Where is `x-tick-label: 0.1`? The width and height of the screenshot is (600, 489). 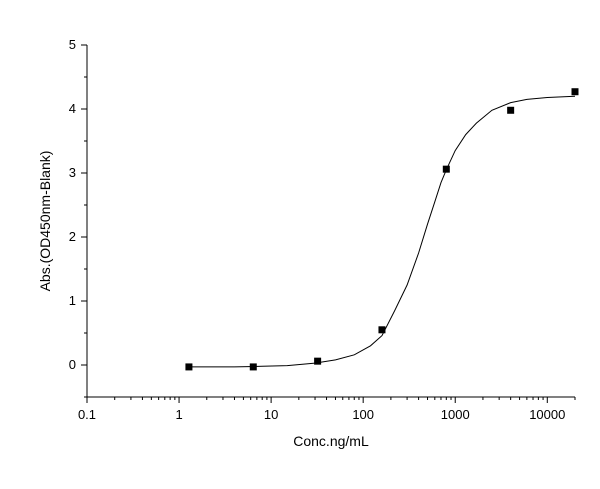
x-tick-label: 0.1 is located at coordinates (87, 414).